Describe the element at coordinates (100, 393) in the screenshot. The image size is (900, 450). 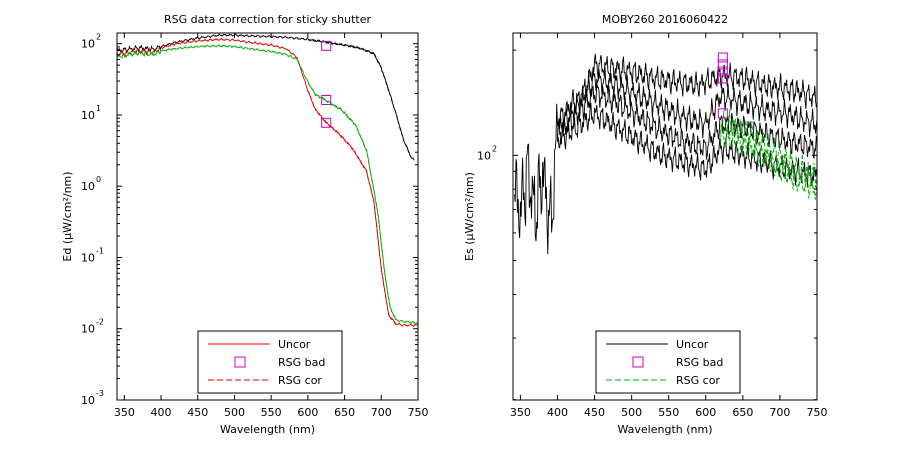
I see `y-tick-exponent-6: -3` at that location.